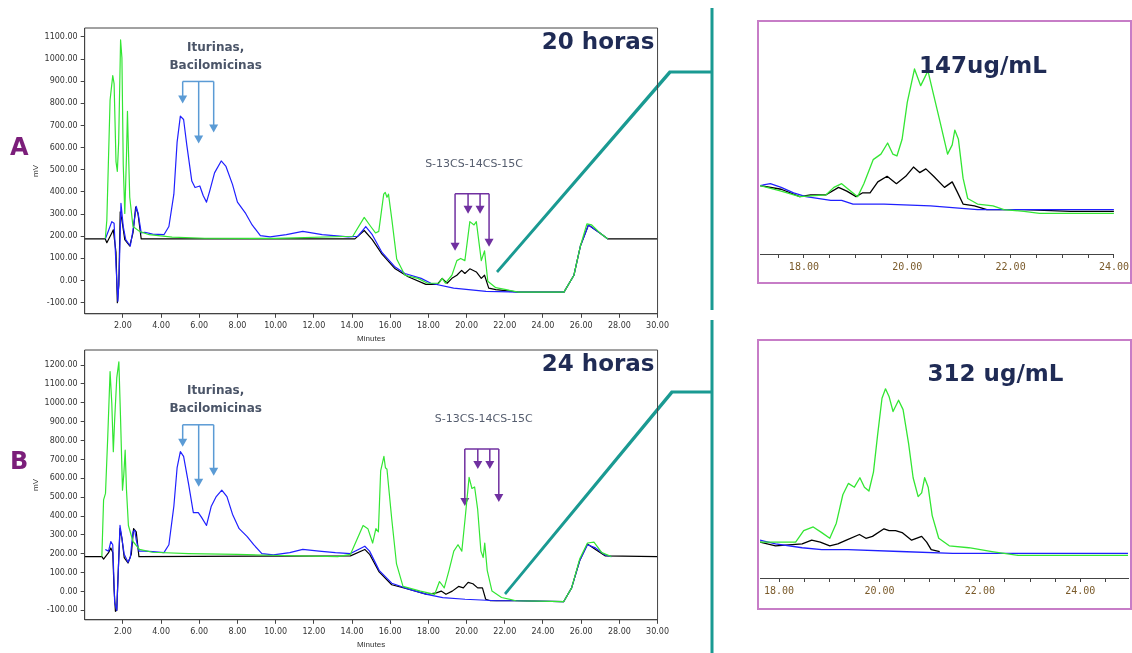 The image size is (1132, 653). Describe the element at coordinates (19, 461) in the screenshot. I see `text: B` at that location.